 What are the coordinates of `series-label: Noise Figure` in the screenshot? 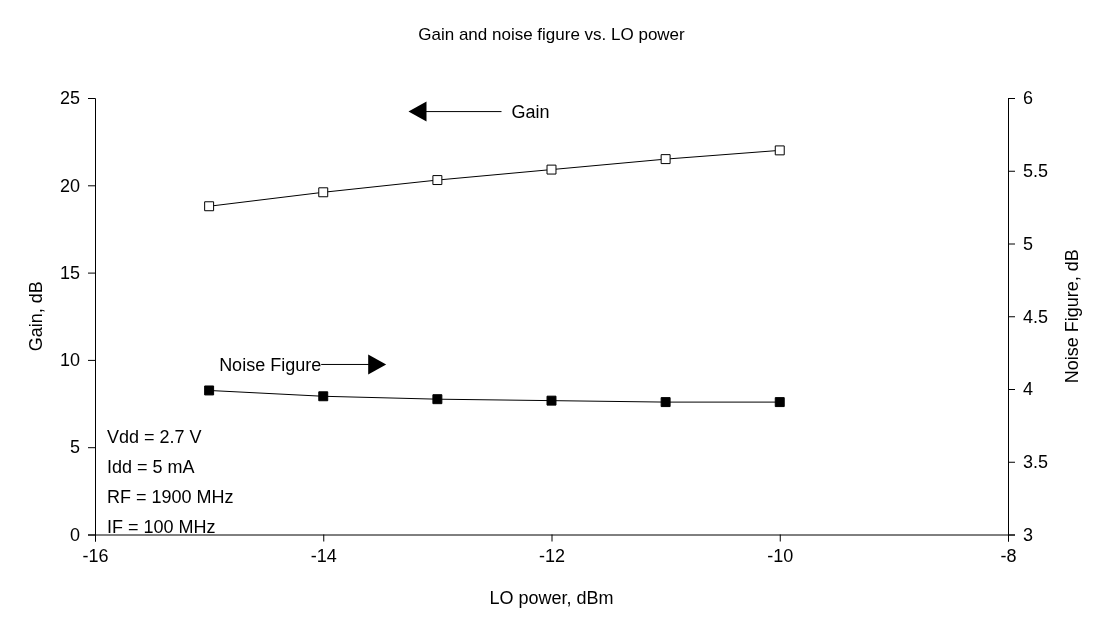 It's located at (270, 364).